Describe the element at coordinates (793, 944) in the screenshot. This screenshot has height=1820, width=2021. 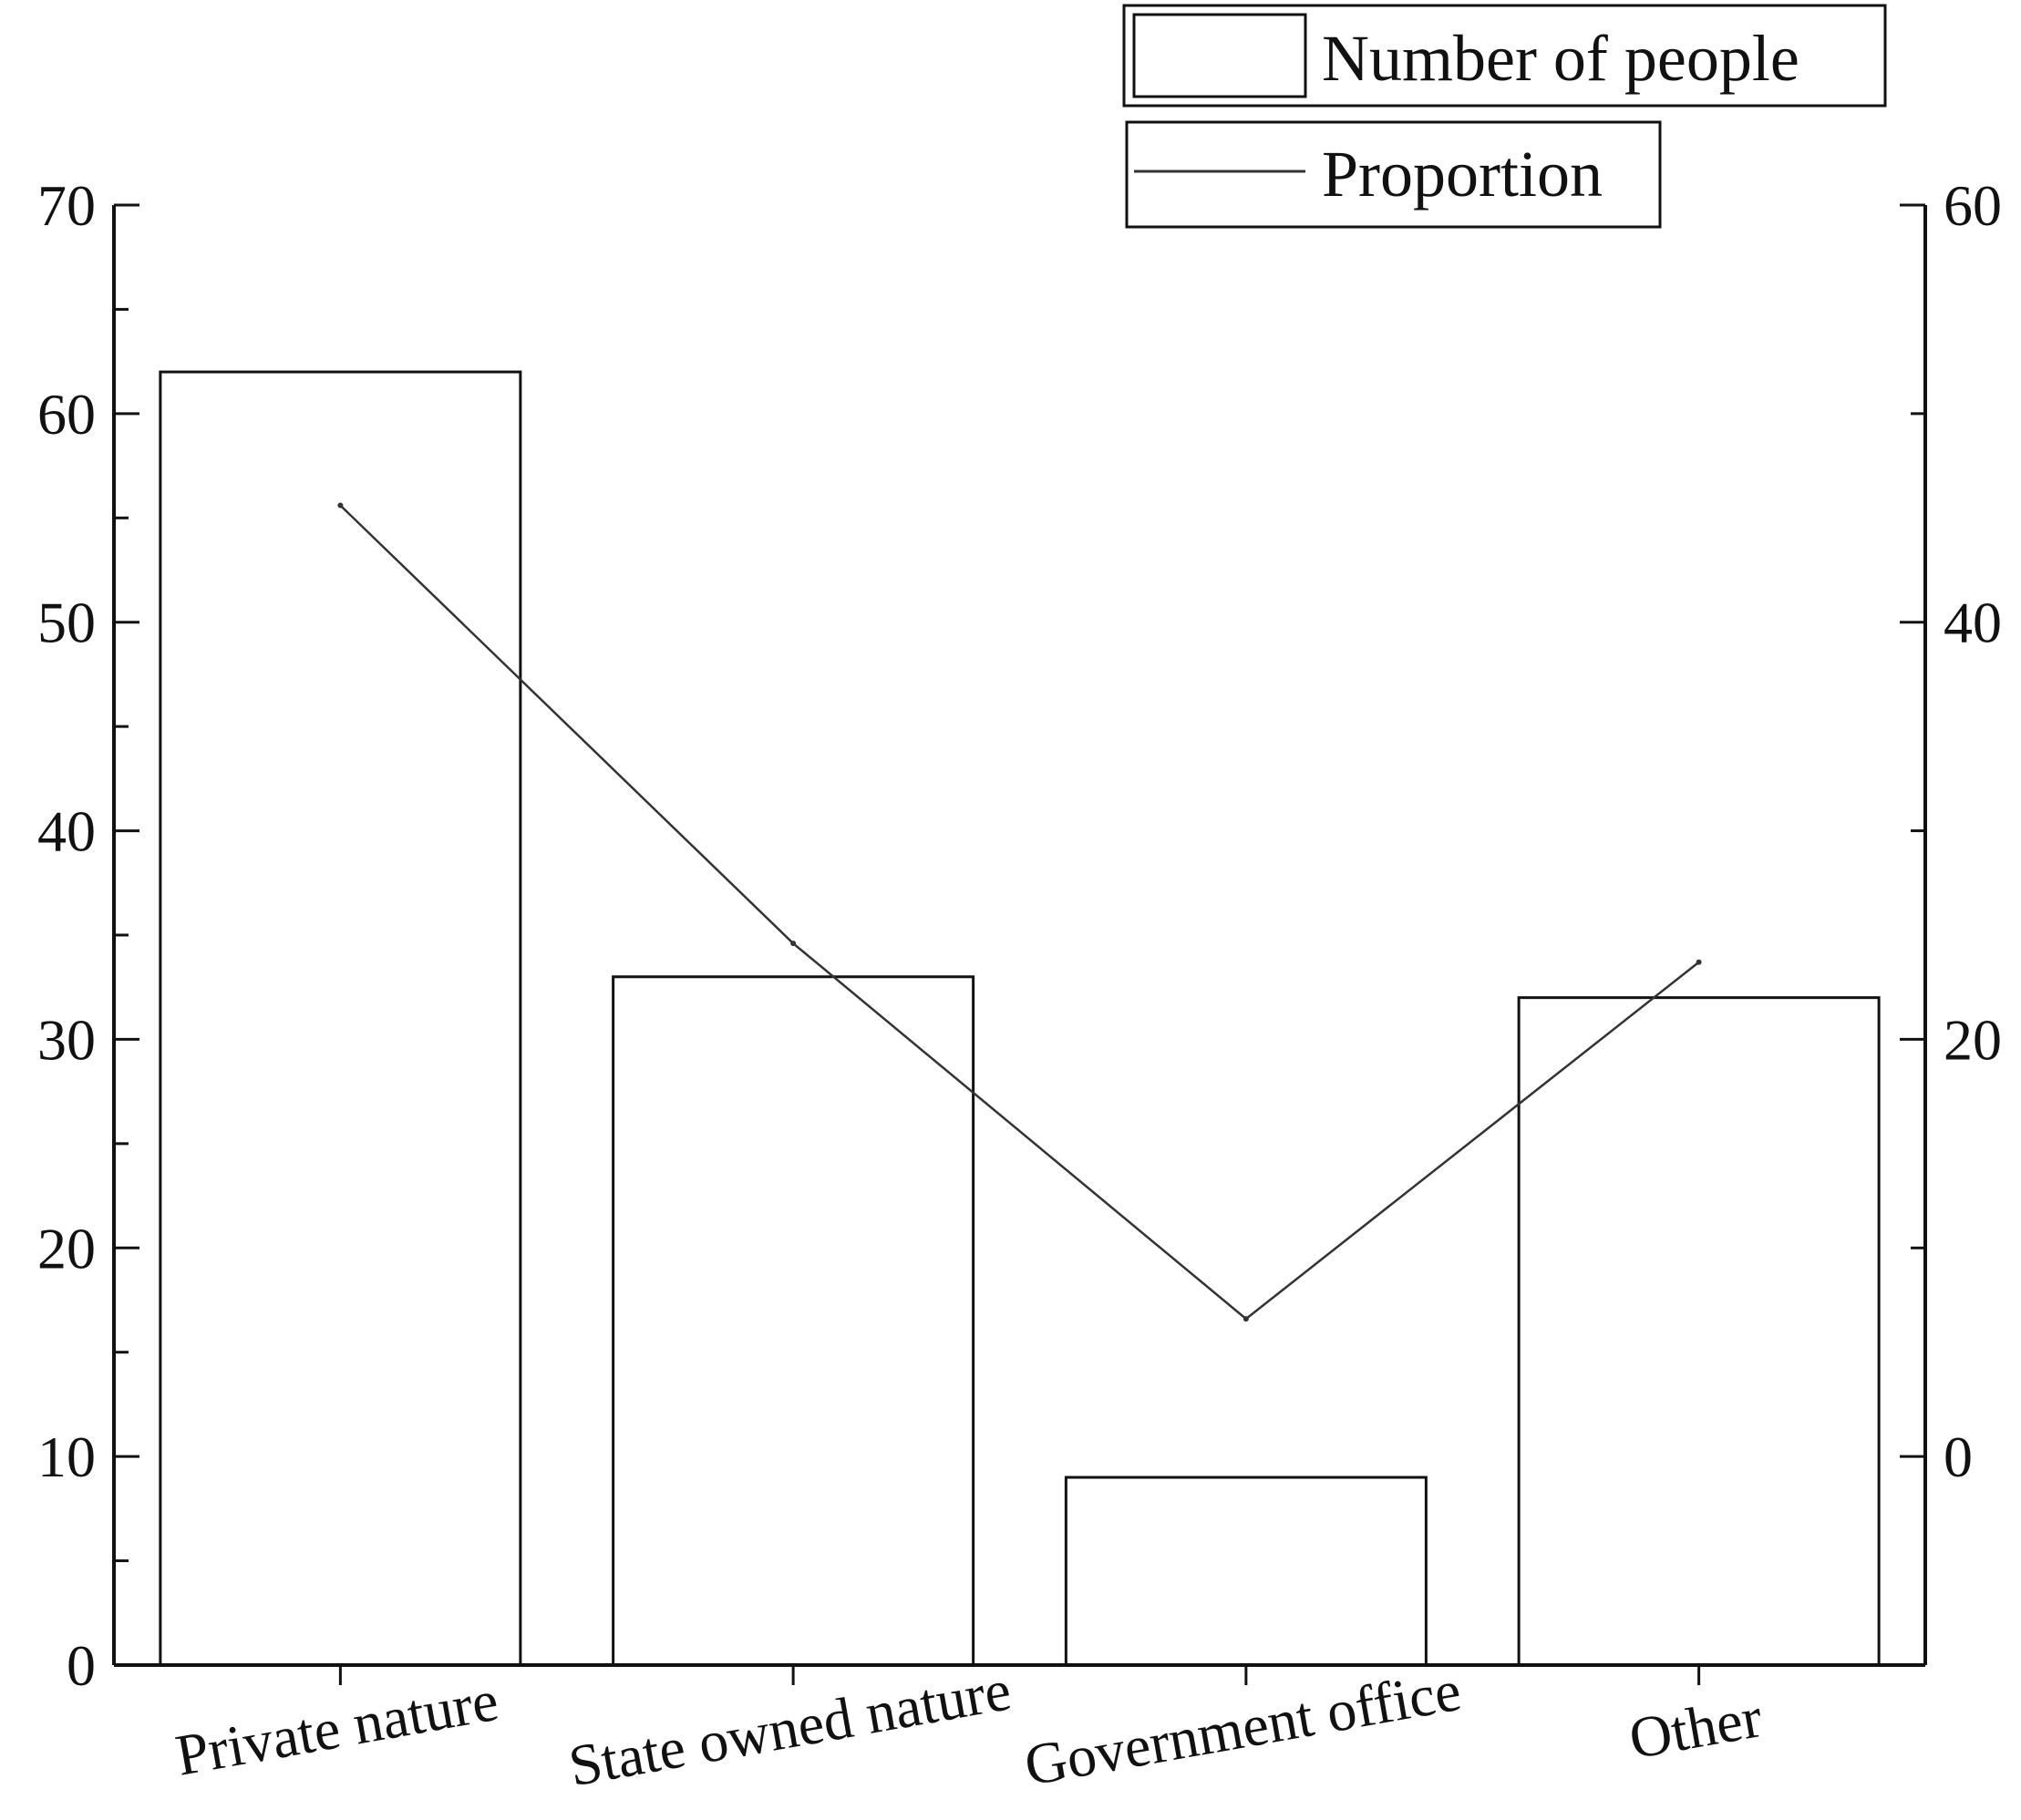
I see `proportion-point-state-owned-nature` at that location.